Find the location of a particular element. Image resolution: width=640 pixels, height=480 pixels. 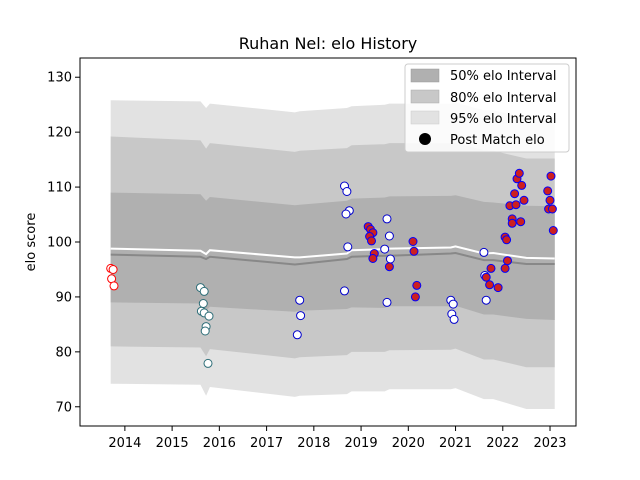

y-axis-title: elo score is located at coordinates (31, 242).